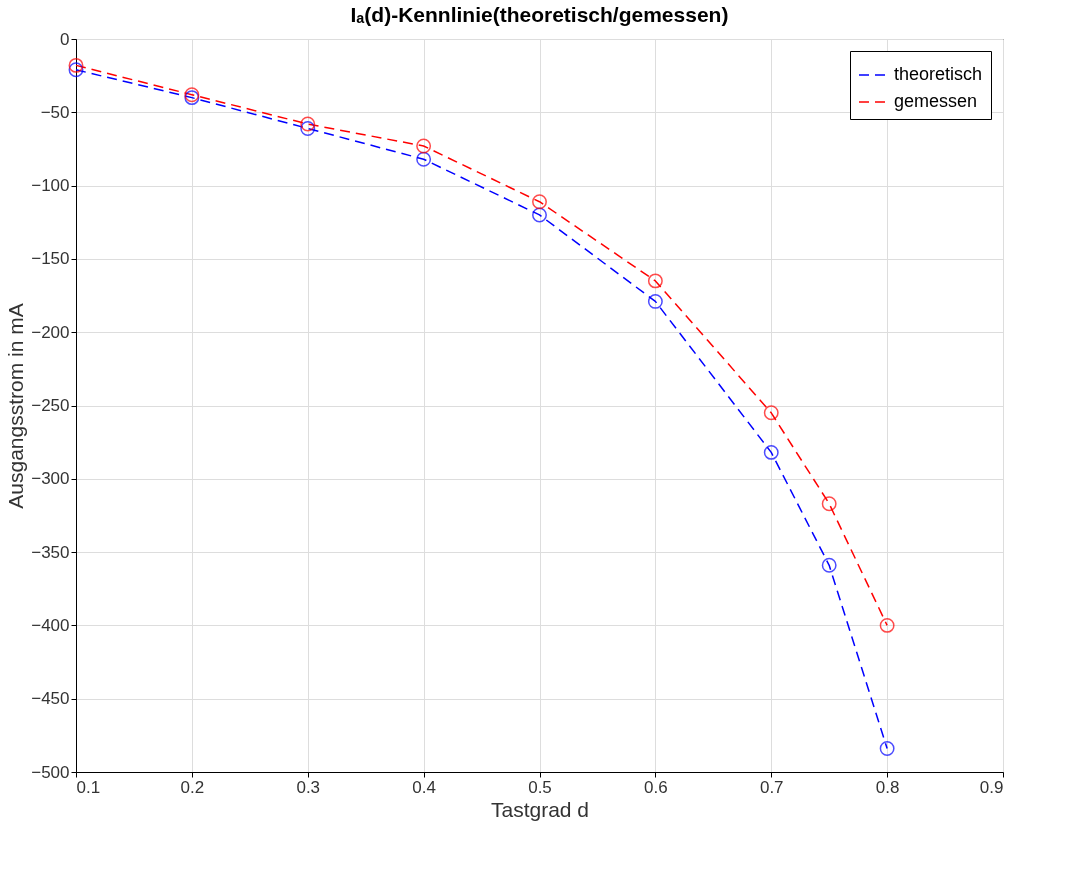 This screenshot has height=882, width=1073. Describe the element at coordinates (50, 259) in the screenshot. I see `y-tick-label: −150` at that location.